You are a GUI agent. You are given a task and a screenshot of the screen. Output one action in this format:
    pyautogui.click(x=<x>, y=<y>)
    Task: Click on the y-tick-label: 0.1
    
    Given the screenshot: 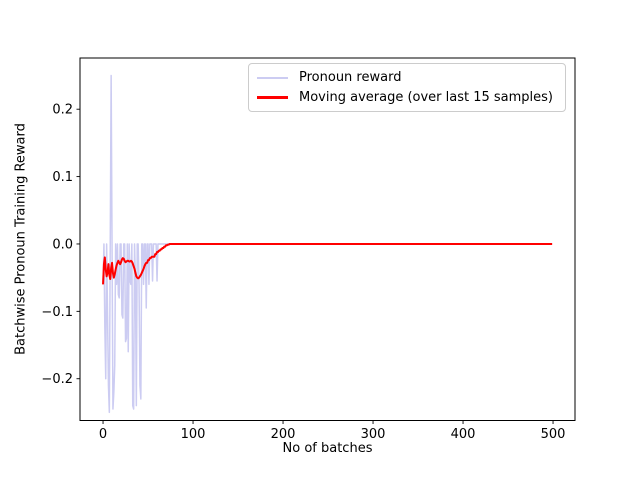 What is the action you would take?
    pyautogui.click(x=62, y=177)
    